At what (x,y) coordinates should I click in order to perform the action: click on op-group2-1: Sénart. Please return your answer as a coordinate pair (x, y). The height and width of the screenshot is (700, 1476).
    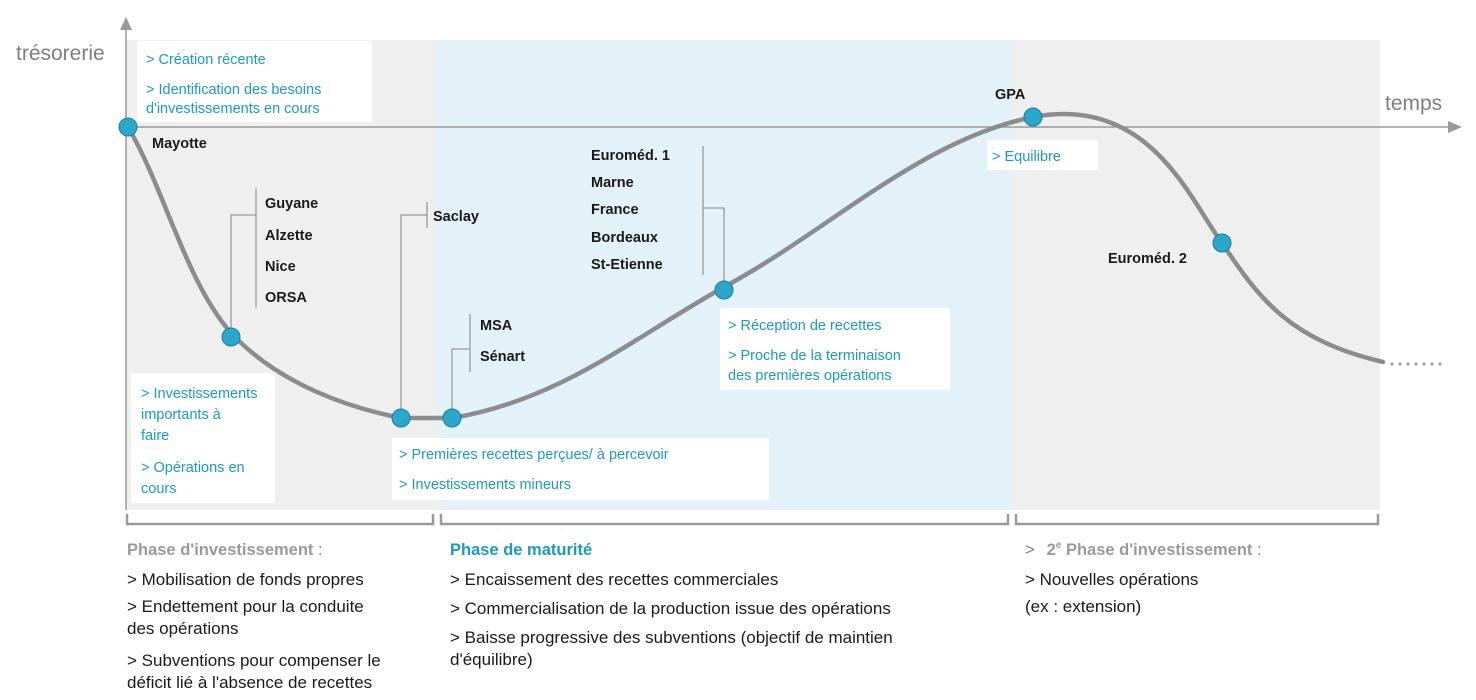
    Looking at the image, I should click on (502, 357).